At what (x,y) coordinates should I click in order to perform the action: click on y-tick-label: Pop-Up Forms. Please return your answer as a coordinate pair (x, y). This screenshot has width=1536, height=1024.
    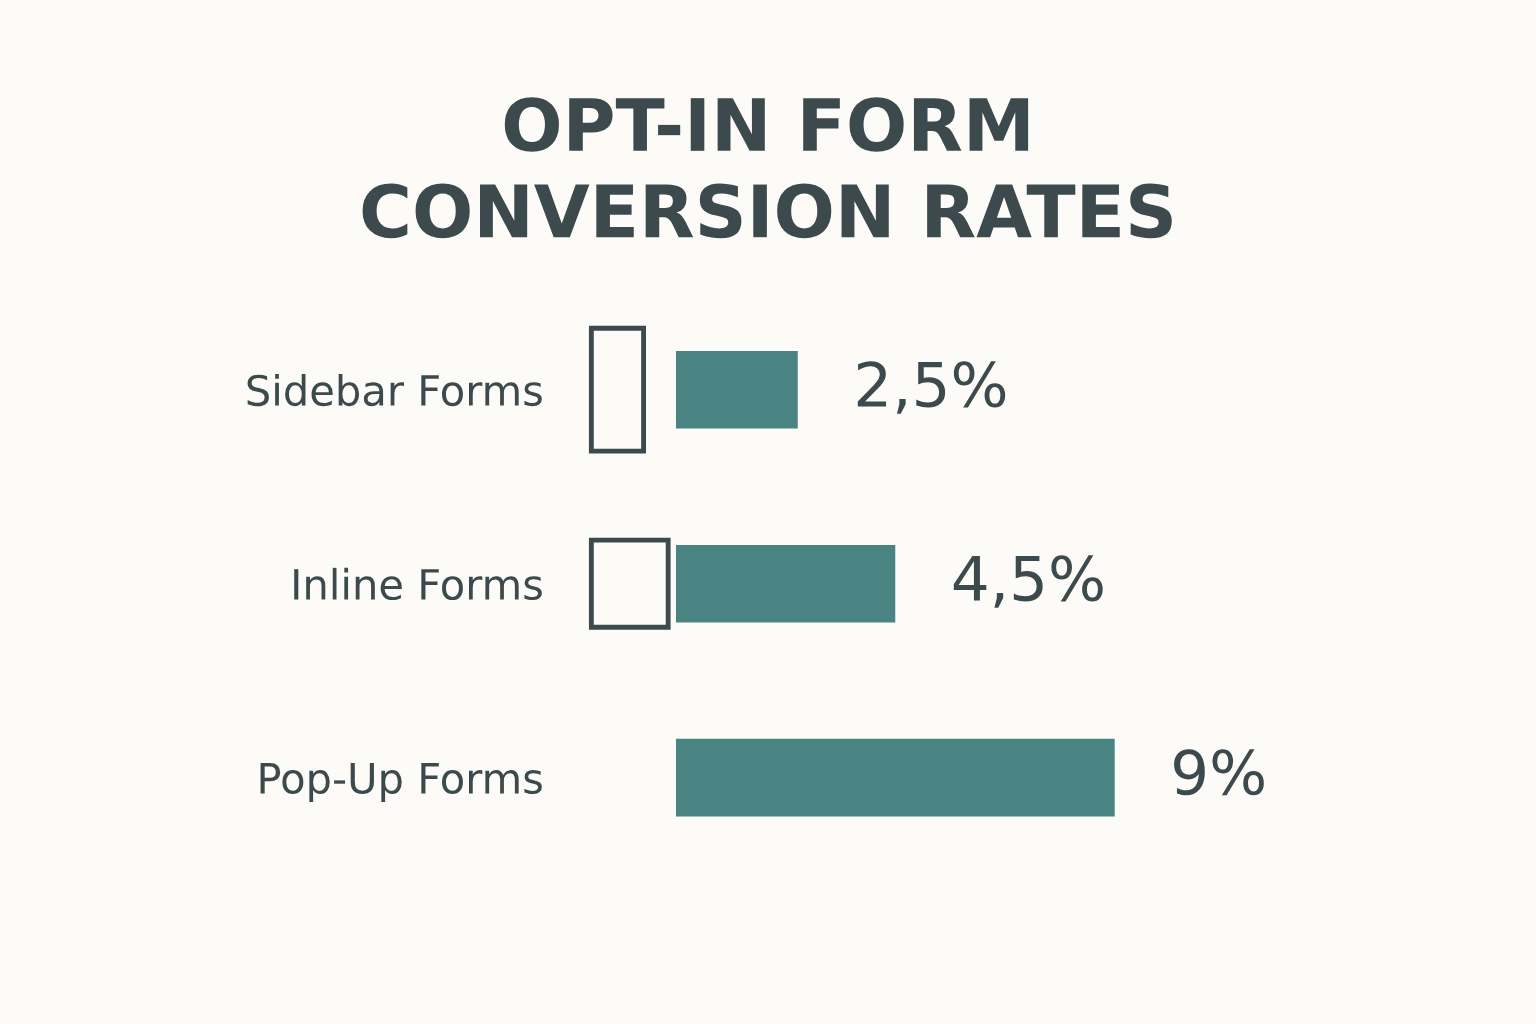
    Looking at the image, I should click on (401, 783).